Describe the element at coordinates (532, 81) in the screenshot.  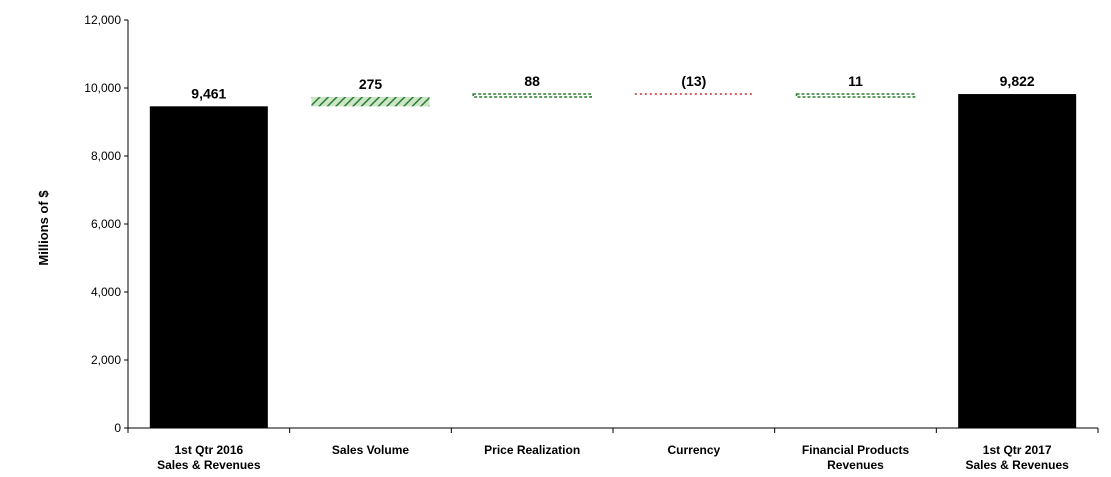
I see `data-label: 88` at that location.